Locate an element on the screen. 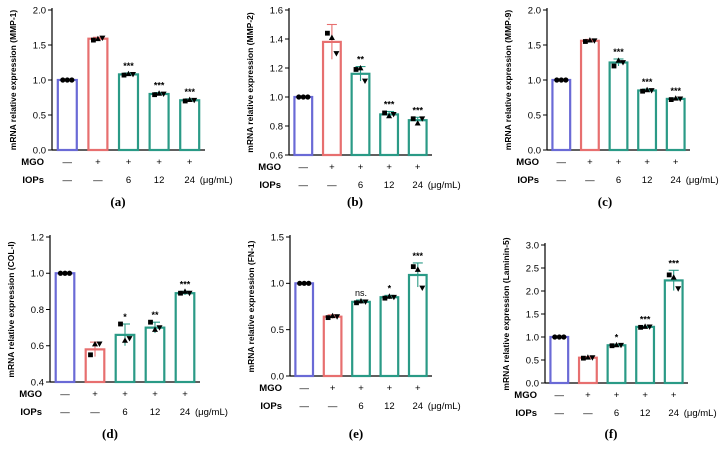 Image resolution: width=719 pixels, height=451 pixels. panel-label: (a) is located at coordinates (117, 201).